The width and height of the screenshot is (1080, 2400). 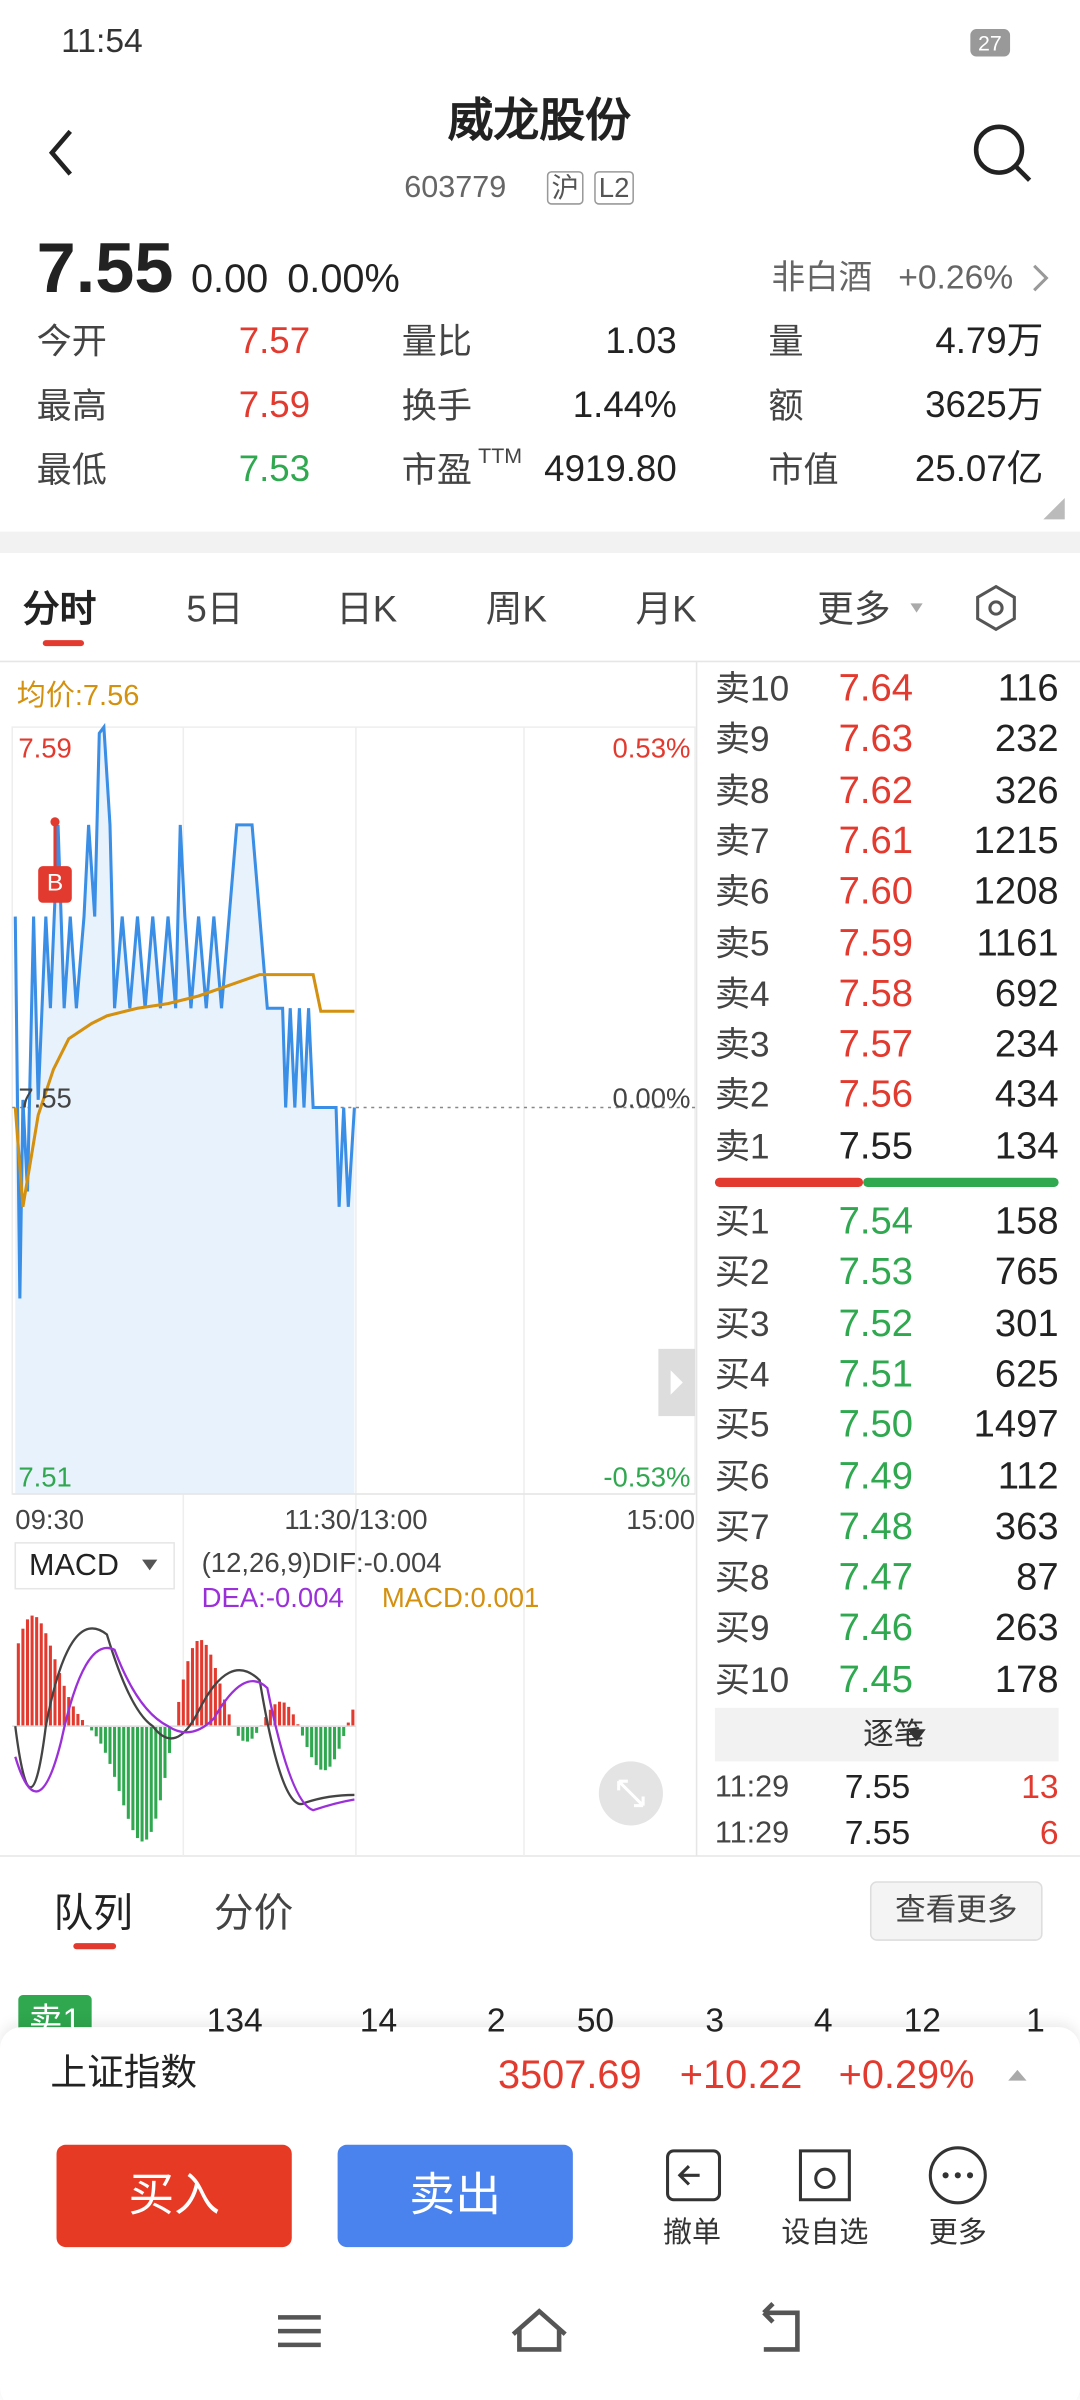 I want to click on level-volume: 1215, so click(x=1016, y=841).